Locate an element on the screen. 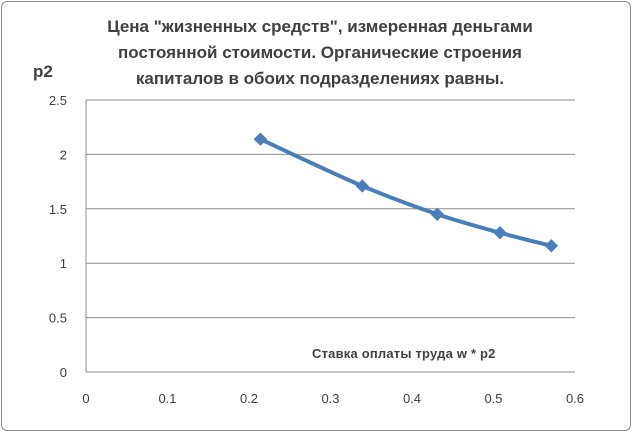 This screenshot has width=634, height=434. series-line is located at coordinates (405, 192).